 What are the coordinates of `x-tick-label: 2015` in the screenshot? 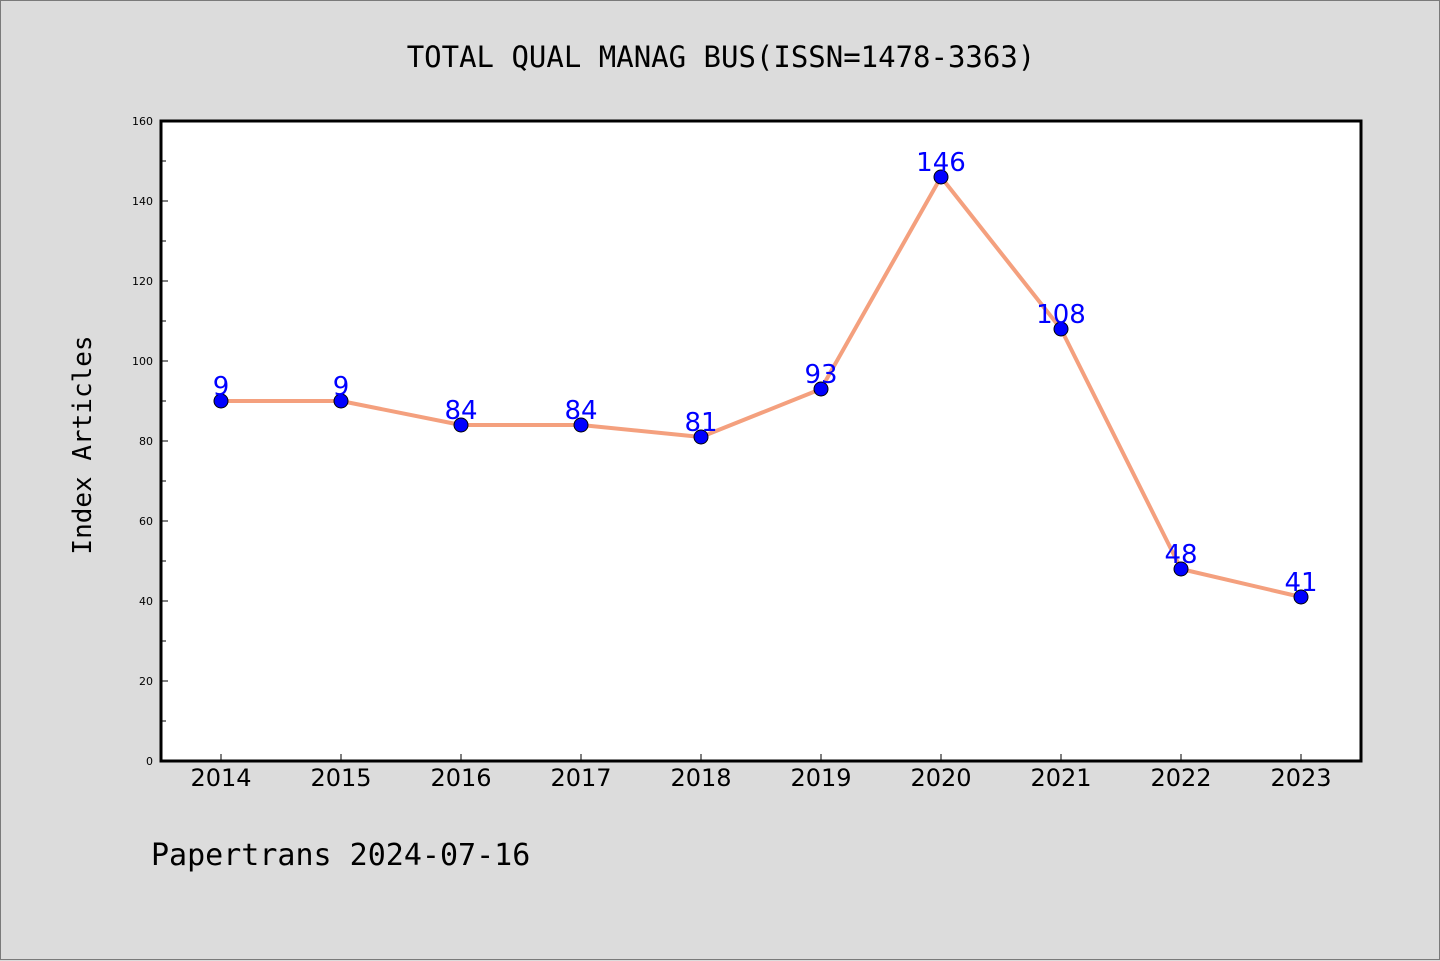 It's located at (340, 778).